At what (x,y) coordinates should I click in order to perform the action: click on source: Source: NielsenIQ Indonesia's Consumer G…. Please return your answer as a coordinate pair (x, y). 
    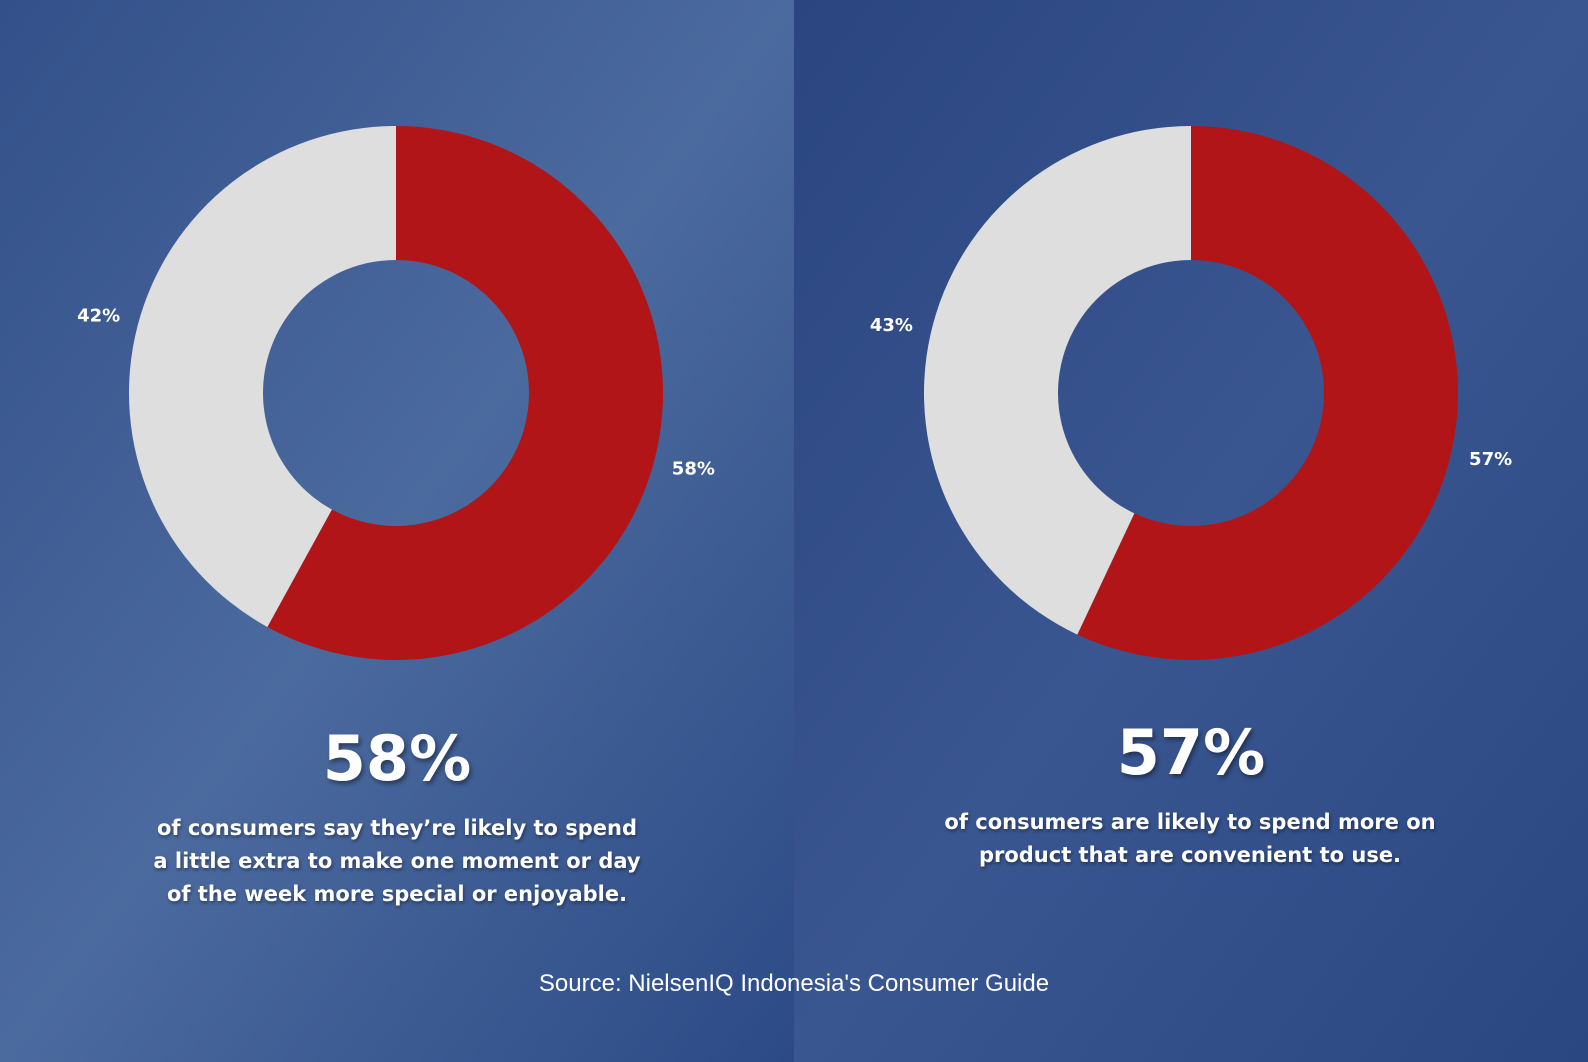
    Looking at the image, I should click on (794, 983).